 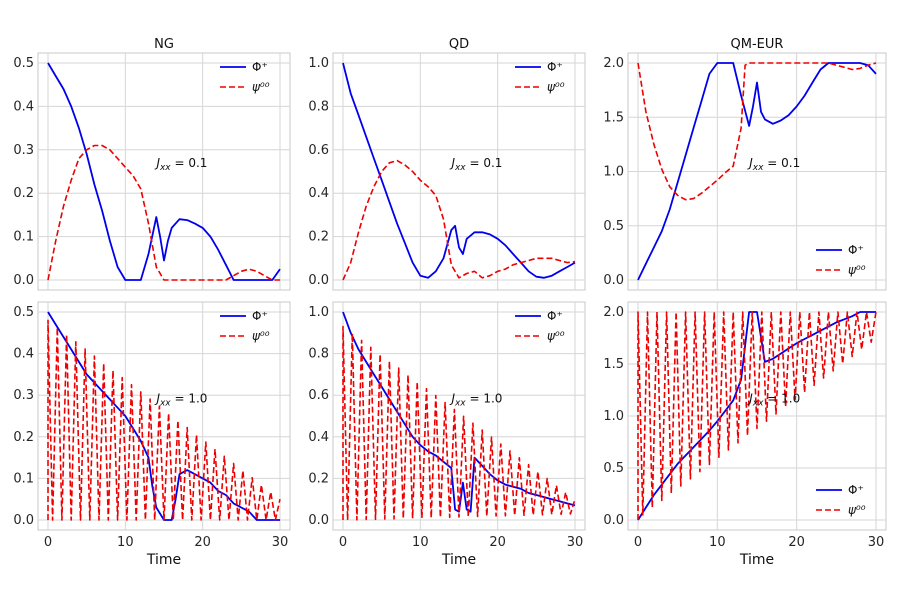 I want to click on panel-title: QM-EUR, so click(x=757, y=44).